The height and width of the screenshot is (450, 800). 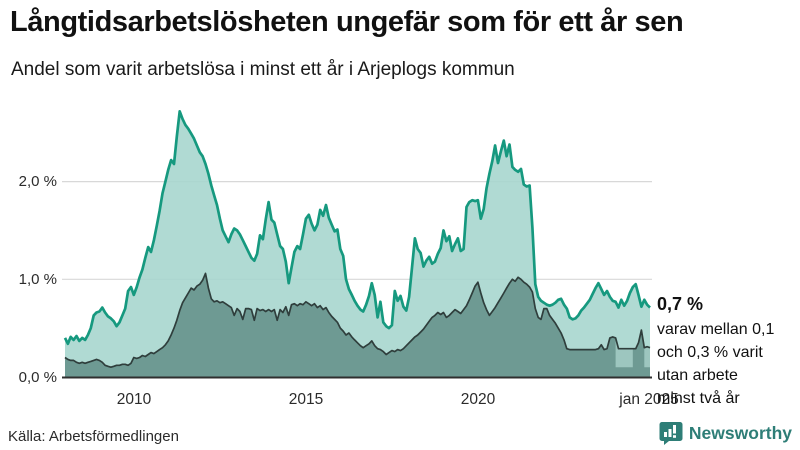 What do you see at coordinates (680, 304) in the screenshot?
I see `end-value-label: 0,7 %` at bounding box center [680, 304].